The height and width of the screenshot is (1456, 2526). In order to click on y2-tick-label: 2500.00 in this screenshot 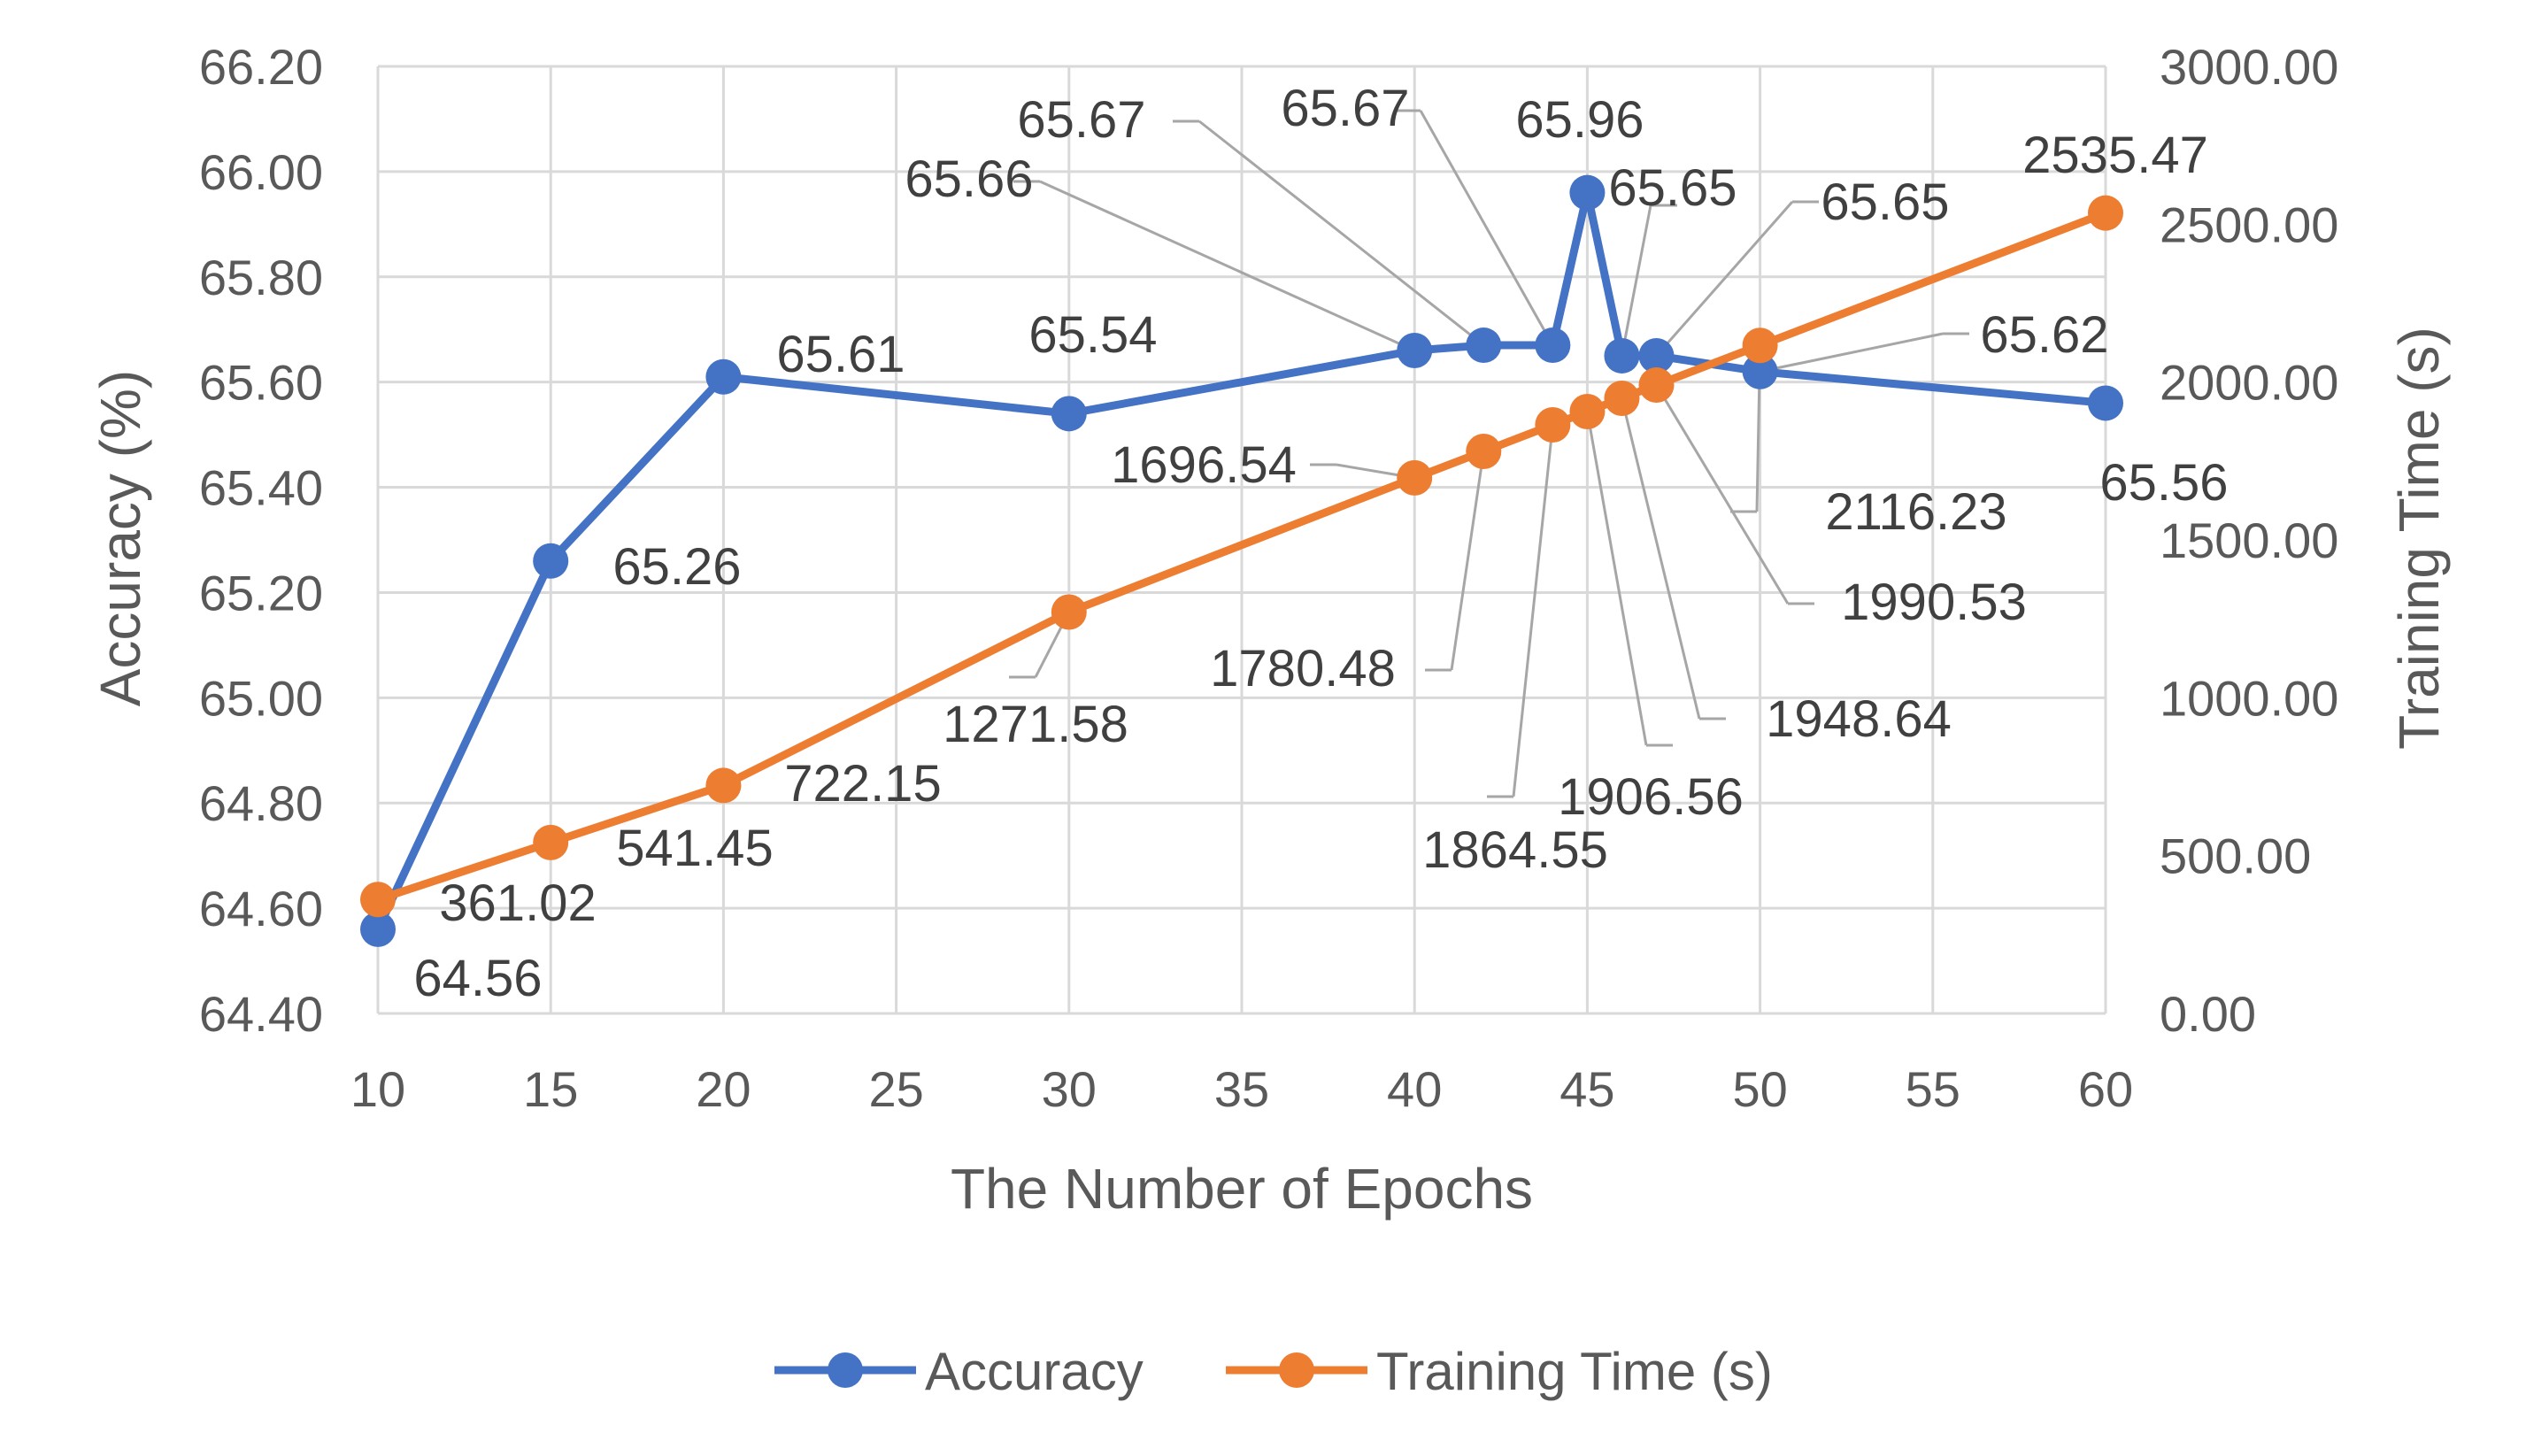, I will do `click(2249, 224)`.